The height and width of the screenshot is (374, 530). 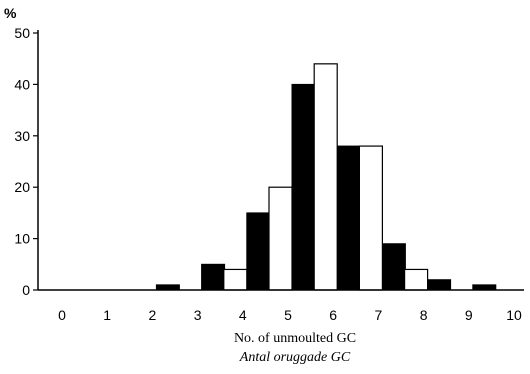 I want to click on y-tick-label: 30, so click(x=22, y=136).